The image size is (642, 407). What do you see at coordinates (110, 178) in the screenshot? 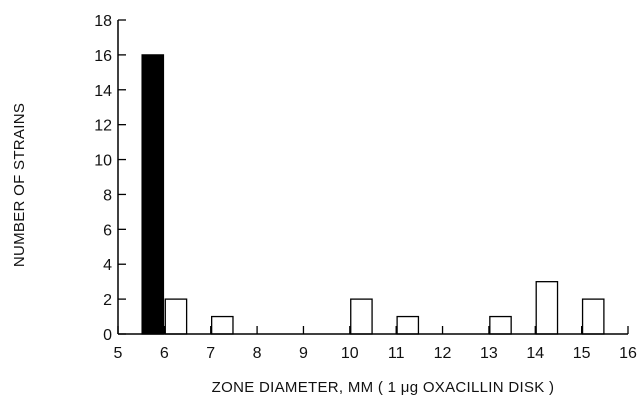
I see `y-ticks: 0 2 4 6 8 10 12 14 16 18` at bounding box center [110, 178].